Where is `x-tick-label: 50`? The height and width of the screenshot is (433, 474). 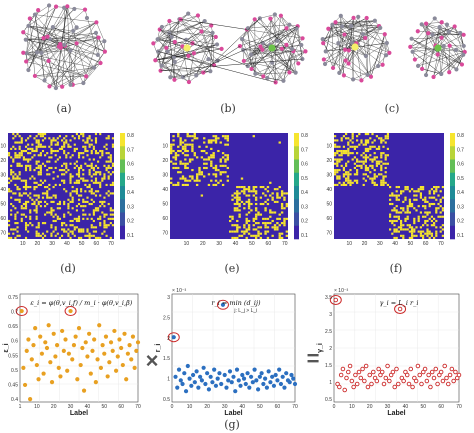 x-tick-label: 50 is located at coordinates (411, 244).